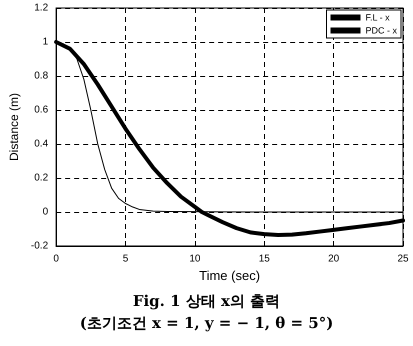  What do you see at coordinates (206, 323) in the screenshot?
I see `text: (초기조건 x = 1, y = − 1, θ = 5°)` at bounding box center [206, 323].